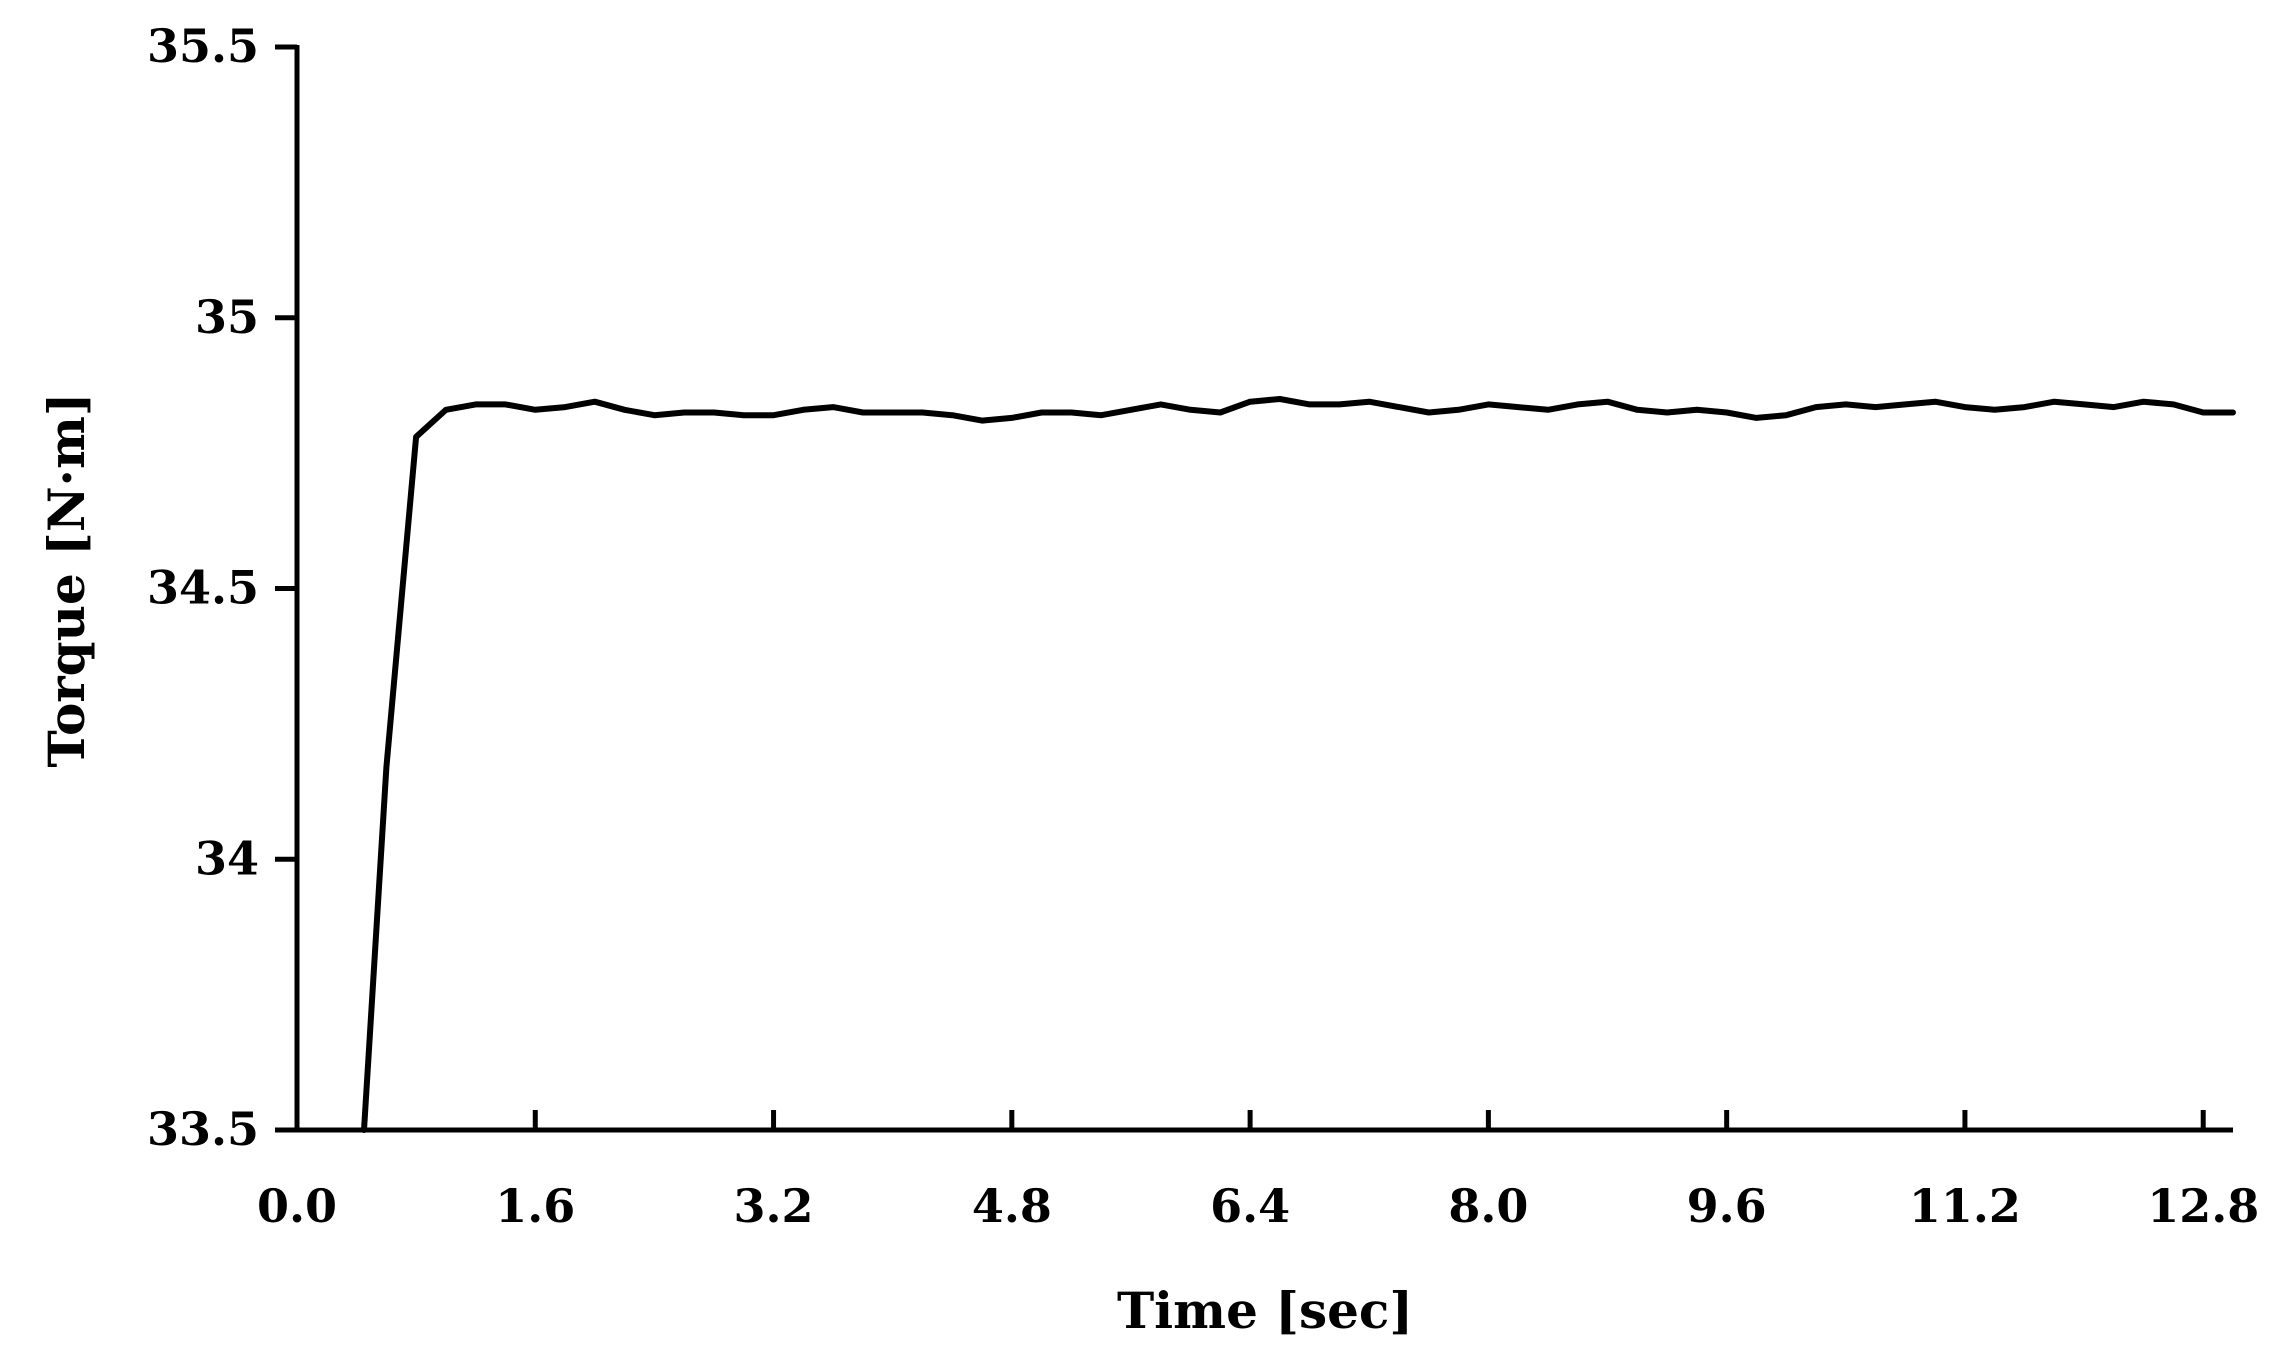 This screenshot has width=2281, height=1361. I want to click on x-tick-label: 12.8, so click(2203, 1206).